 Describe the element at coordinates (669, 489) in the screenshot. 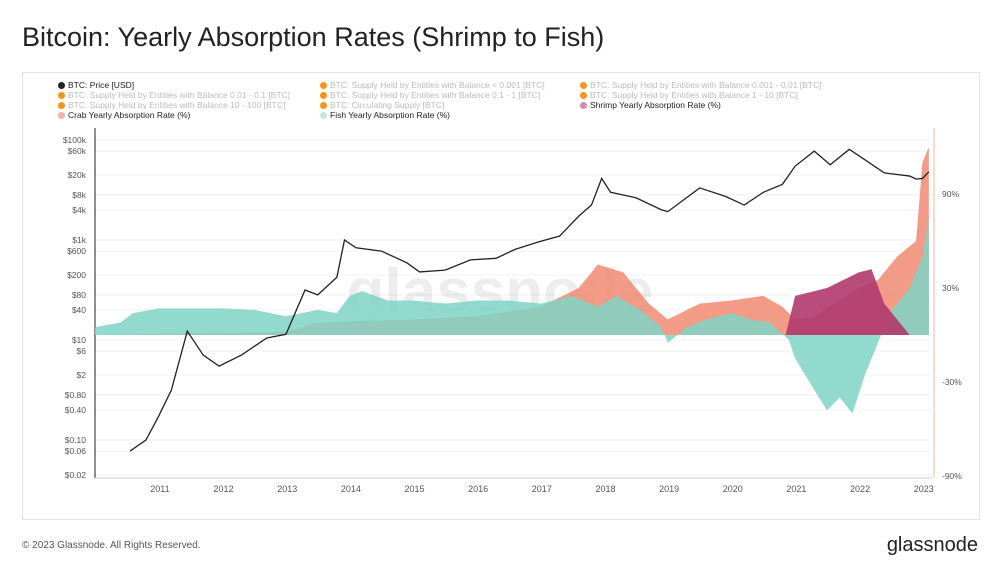

I see `x-tick-label: 2019` at that location.